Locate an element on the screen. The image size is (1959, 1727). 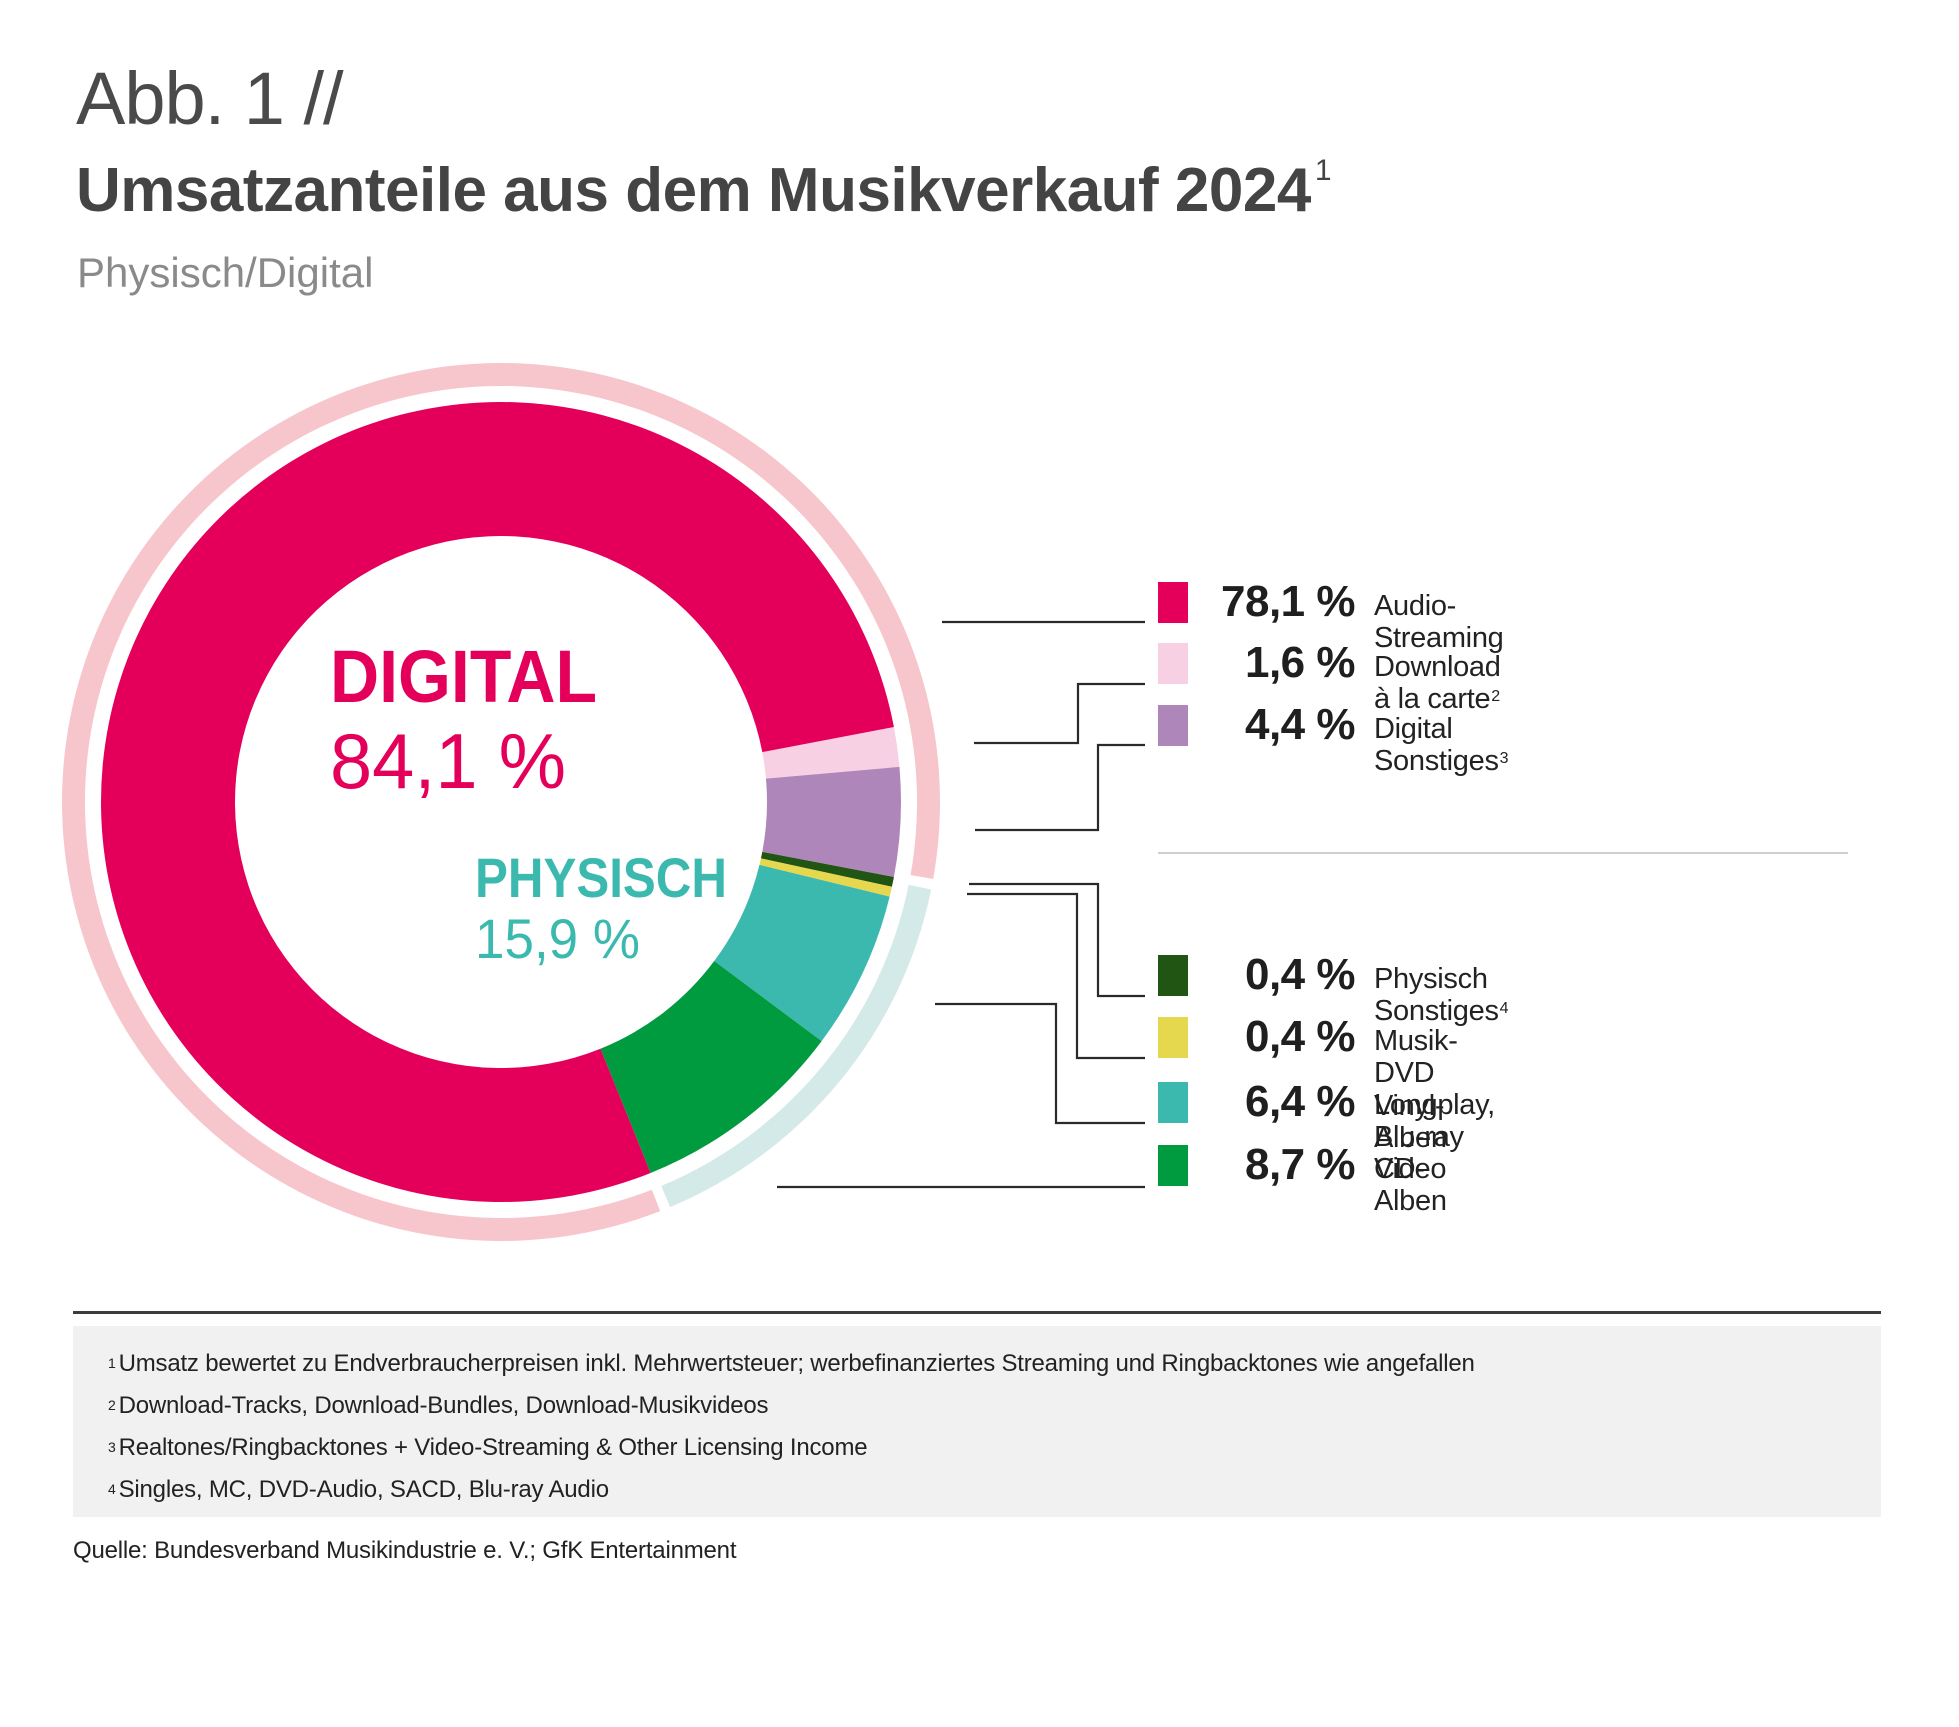
footer-divider is located at coordinates (977, 1312).